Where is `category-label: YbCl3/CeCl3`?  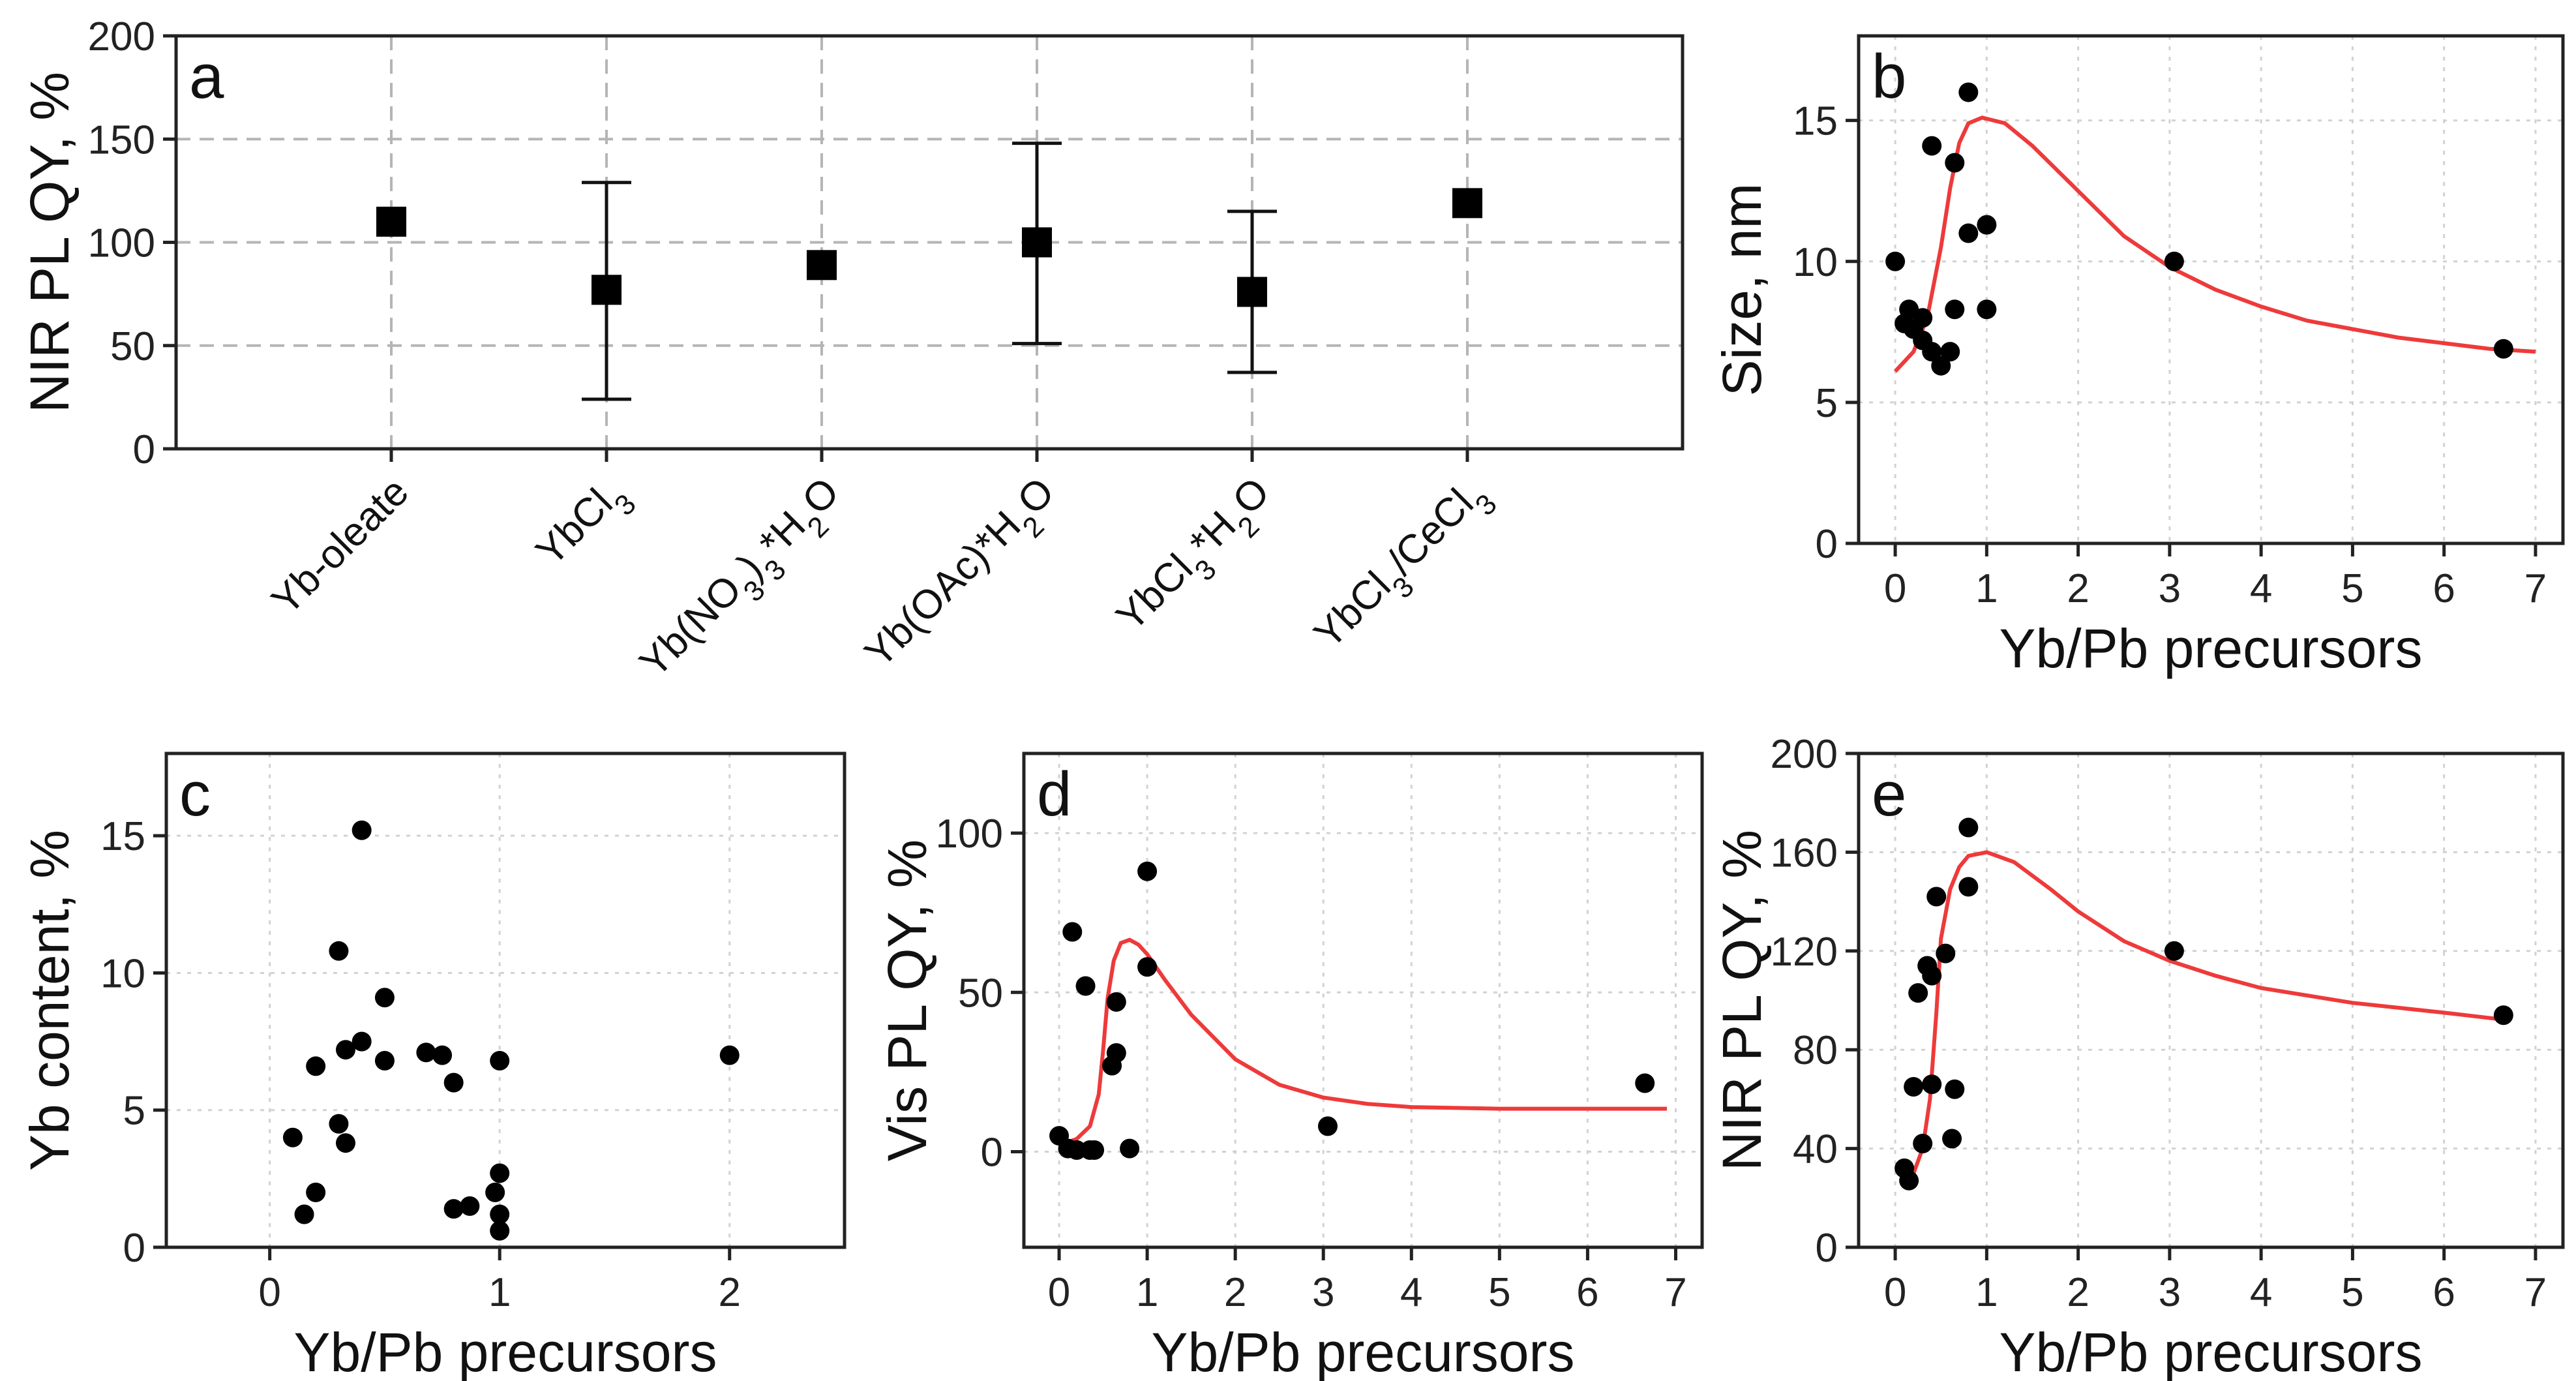
category-label: YbCl3/CeCl3 is located at coordinates (1404, 568).